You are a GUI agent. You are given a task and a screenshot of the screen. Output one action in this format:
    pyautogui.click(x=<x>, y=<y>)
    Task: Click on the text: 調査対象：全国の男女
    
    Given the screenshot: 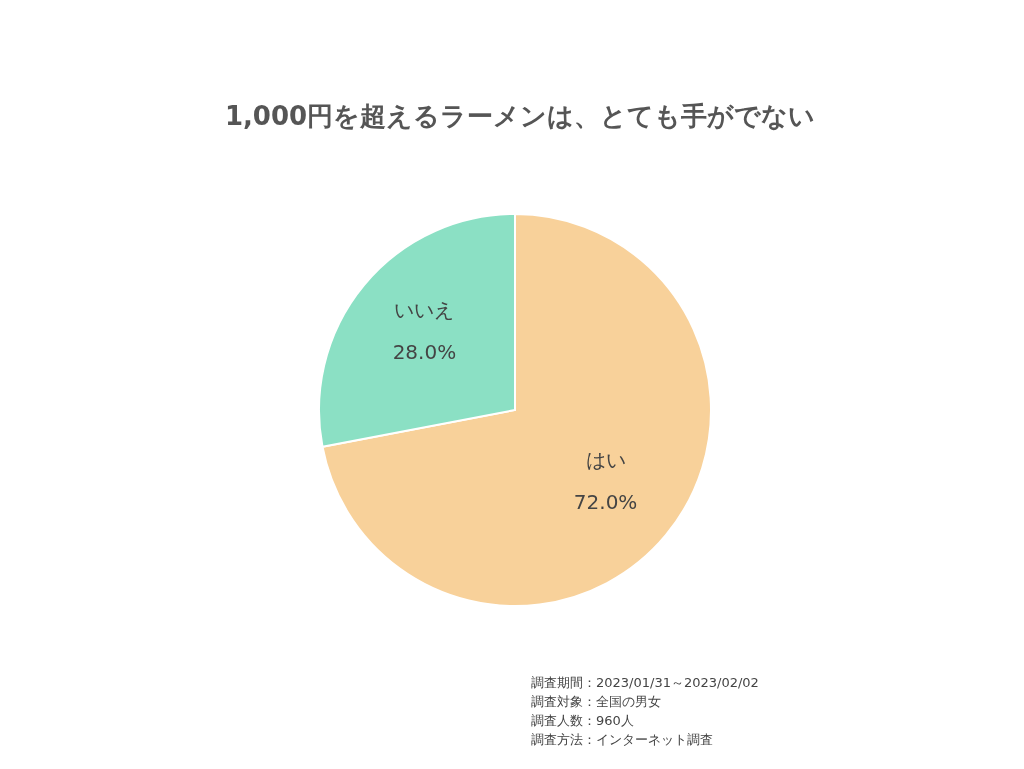 What is the action you would take?
    pyautogui.click(x=596, y=701)
    